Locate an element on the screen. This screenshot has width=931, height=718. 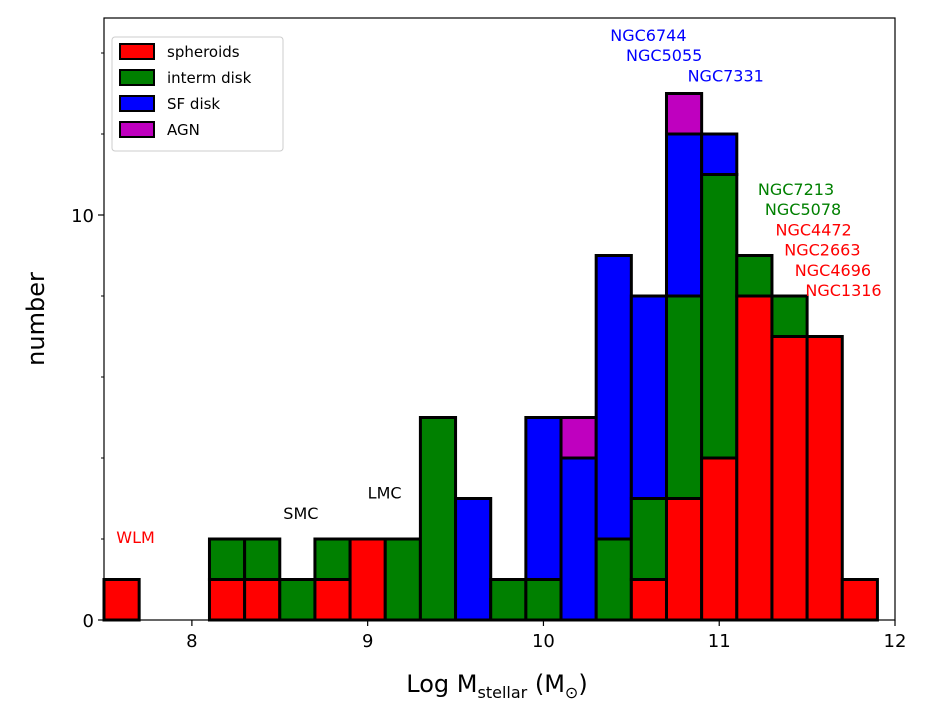
x-tick-label-11: 11 is located at coordinates (719, 641).